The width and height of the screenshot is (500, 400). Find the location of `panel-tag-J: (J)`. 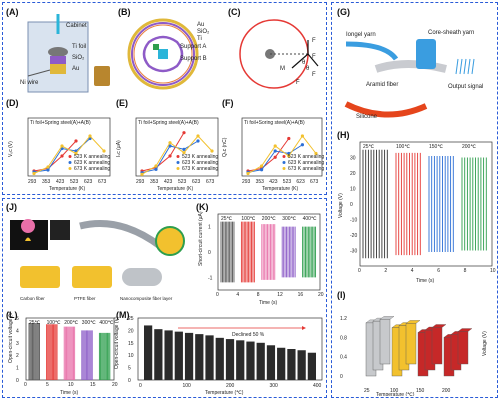

panel-tag-J: (J) is located at coordinates (11, 207).